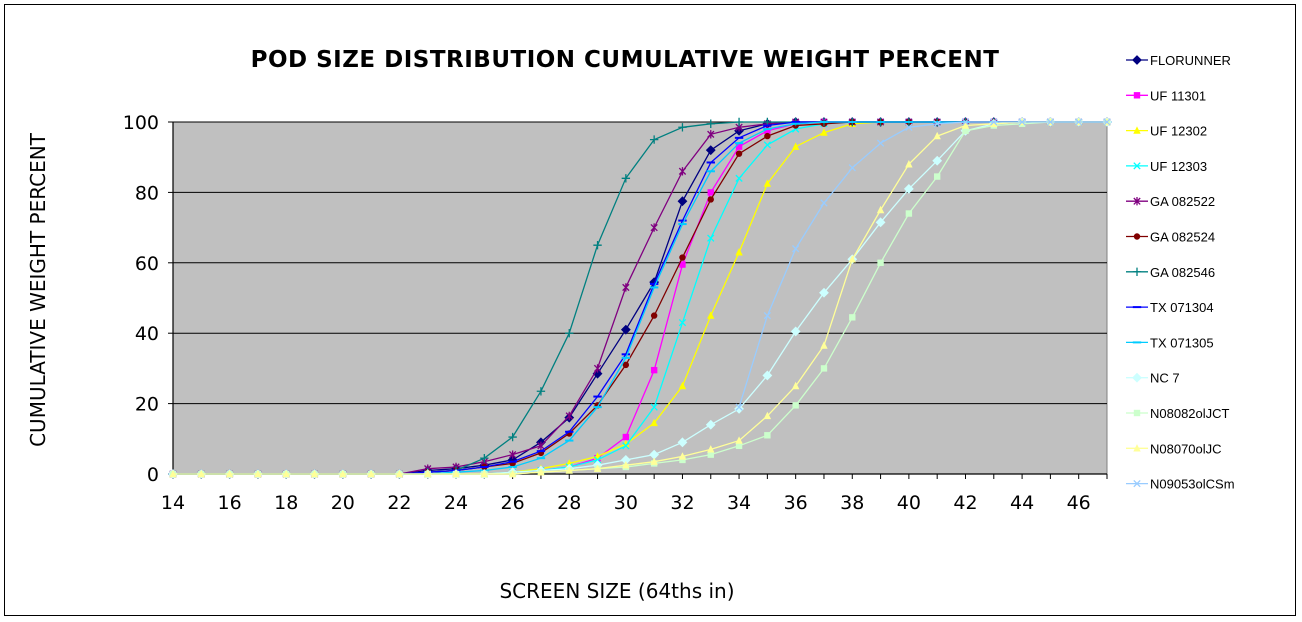  I want to click on legend-label: UF 12303, so click(1178, 166).